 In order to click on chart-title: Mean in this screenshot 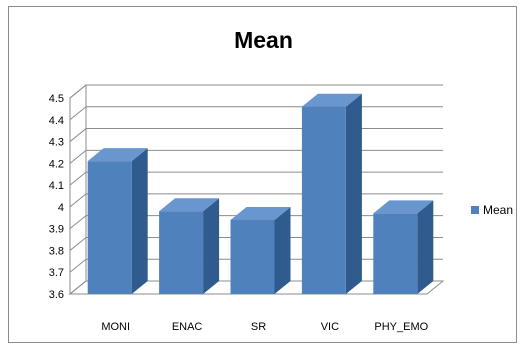, I will do `click(263, 40)`.